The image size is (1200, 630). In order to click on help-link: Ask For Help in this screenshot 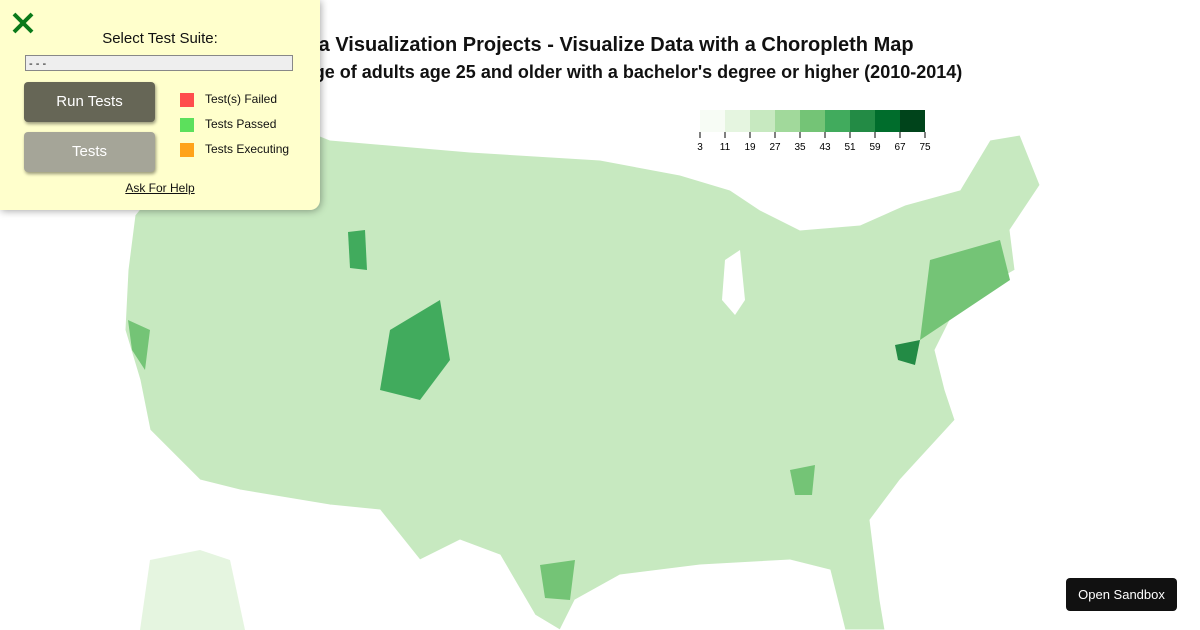, I will do `click(160, 188)`.